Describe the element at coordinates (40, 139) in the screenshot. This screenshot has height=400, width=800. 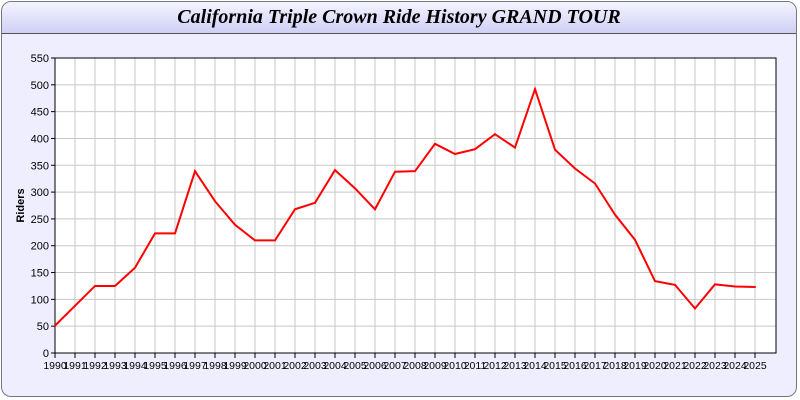
I see `y-tick-label: 400` at that location.